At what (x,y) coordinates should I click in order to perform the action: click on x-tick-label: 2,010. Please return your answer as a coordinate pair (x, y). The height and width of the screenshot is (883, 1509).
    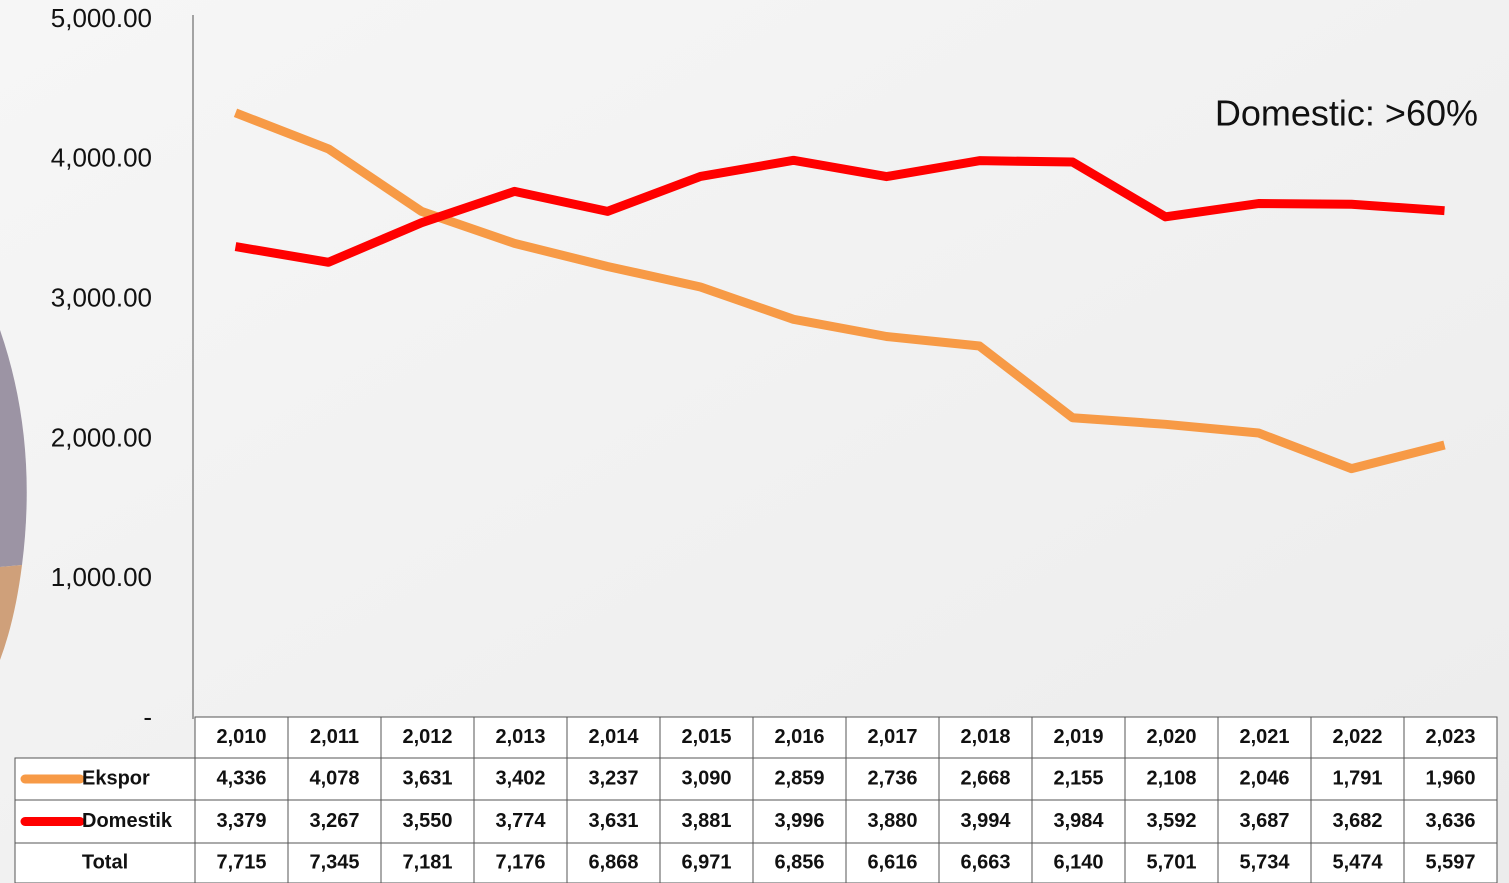
    Looking at the image, I should click on (241, 737).